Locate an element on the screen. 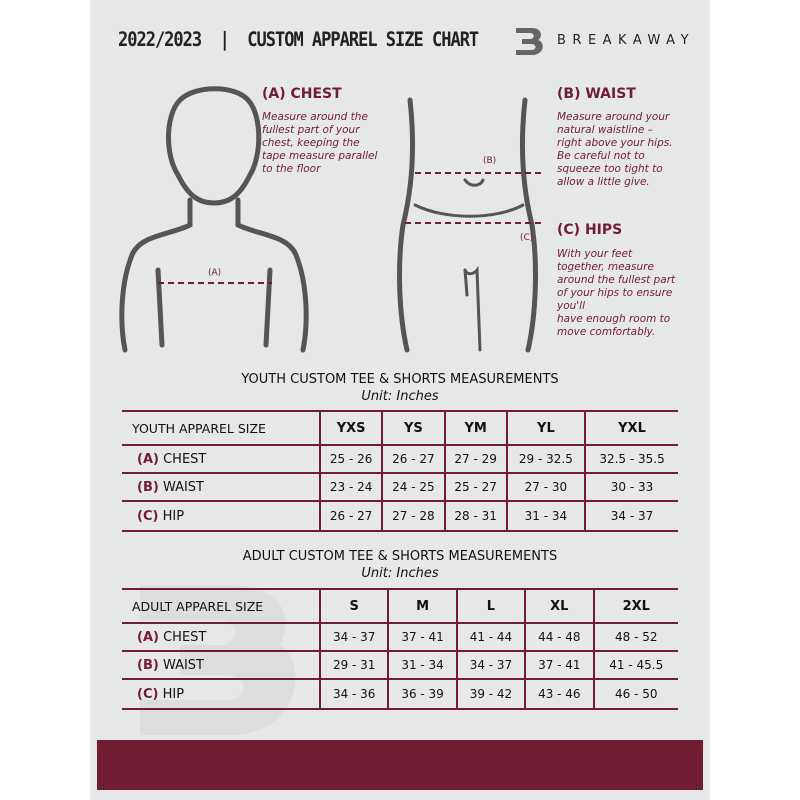  table-cell: 48 - 52 is located at coordinates (635, 637).